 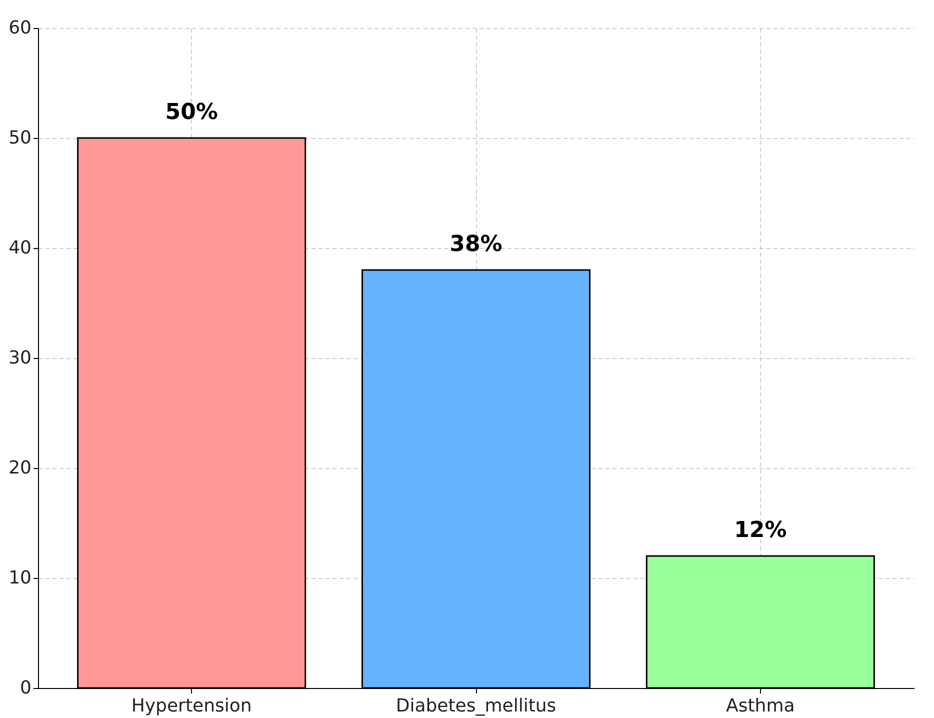 What do you see at coordinates (191, 112) in the screenshot?
I see `data-label: 50%` at bounding box center [191, 112].